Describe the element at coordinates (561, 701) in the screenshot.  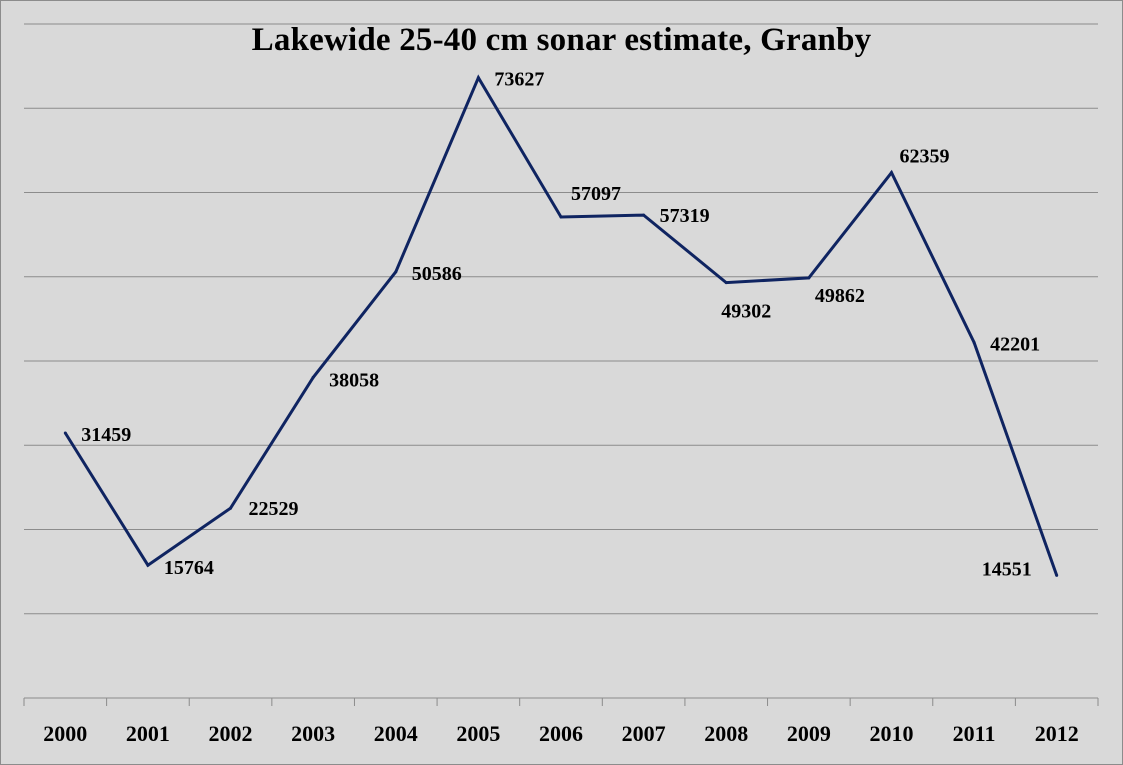
I see `x-axis` at that location.